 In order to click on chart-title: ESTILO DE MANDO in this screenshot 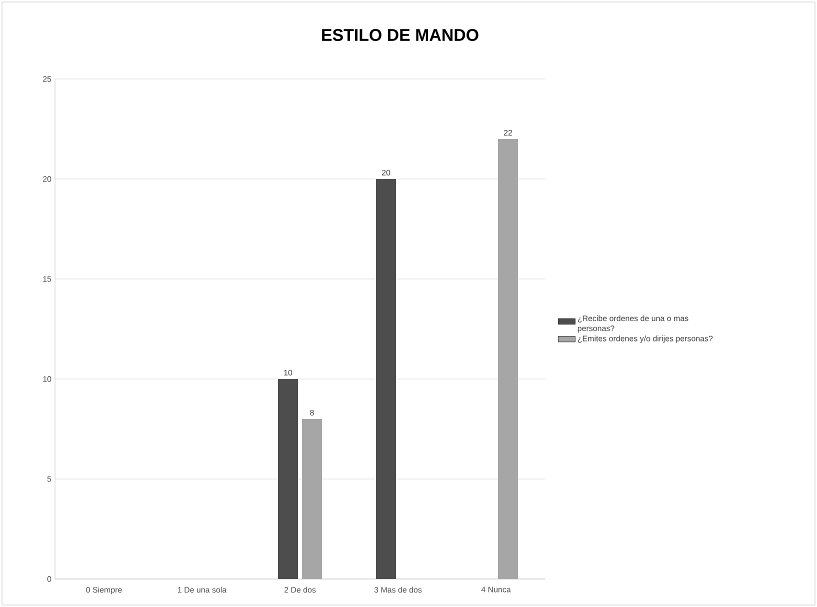, I will do `click(400, 34)`.